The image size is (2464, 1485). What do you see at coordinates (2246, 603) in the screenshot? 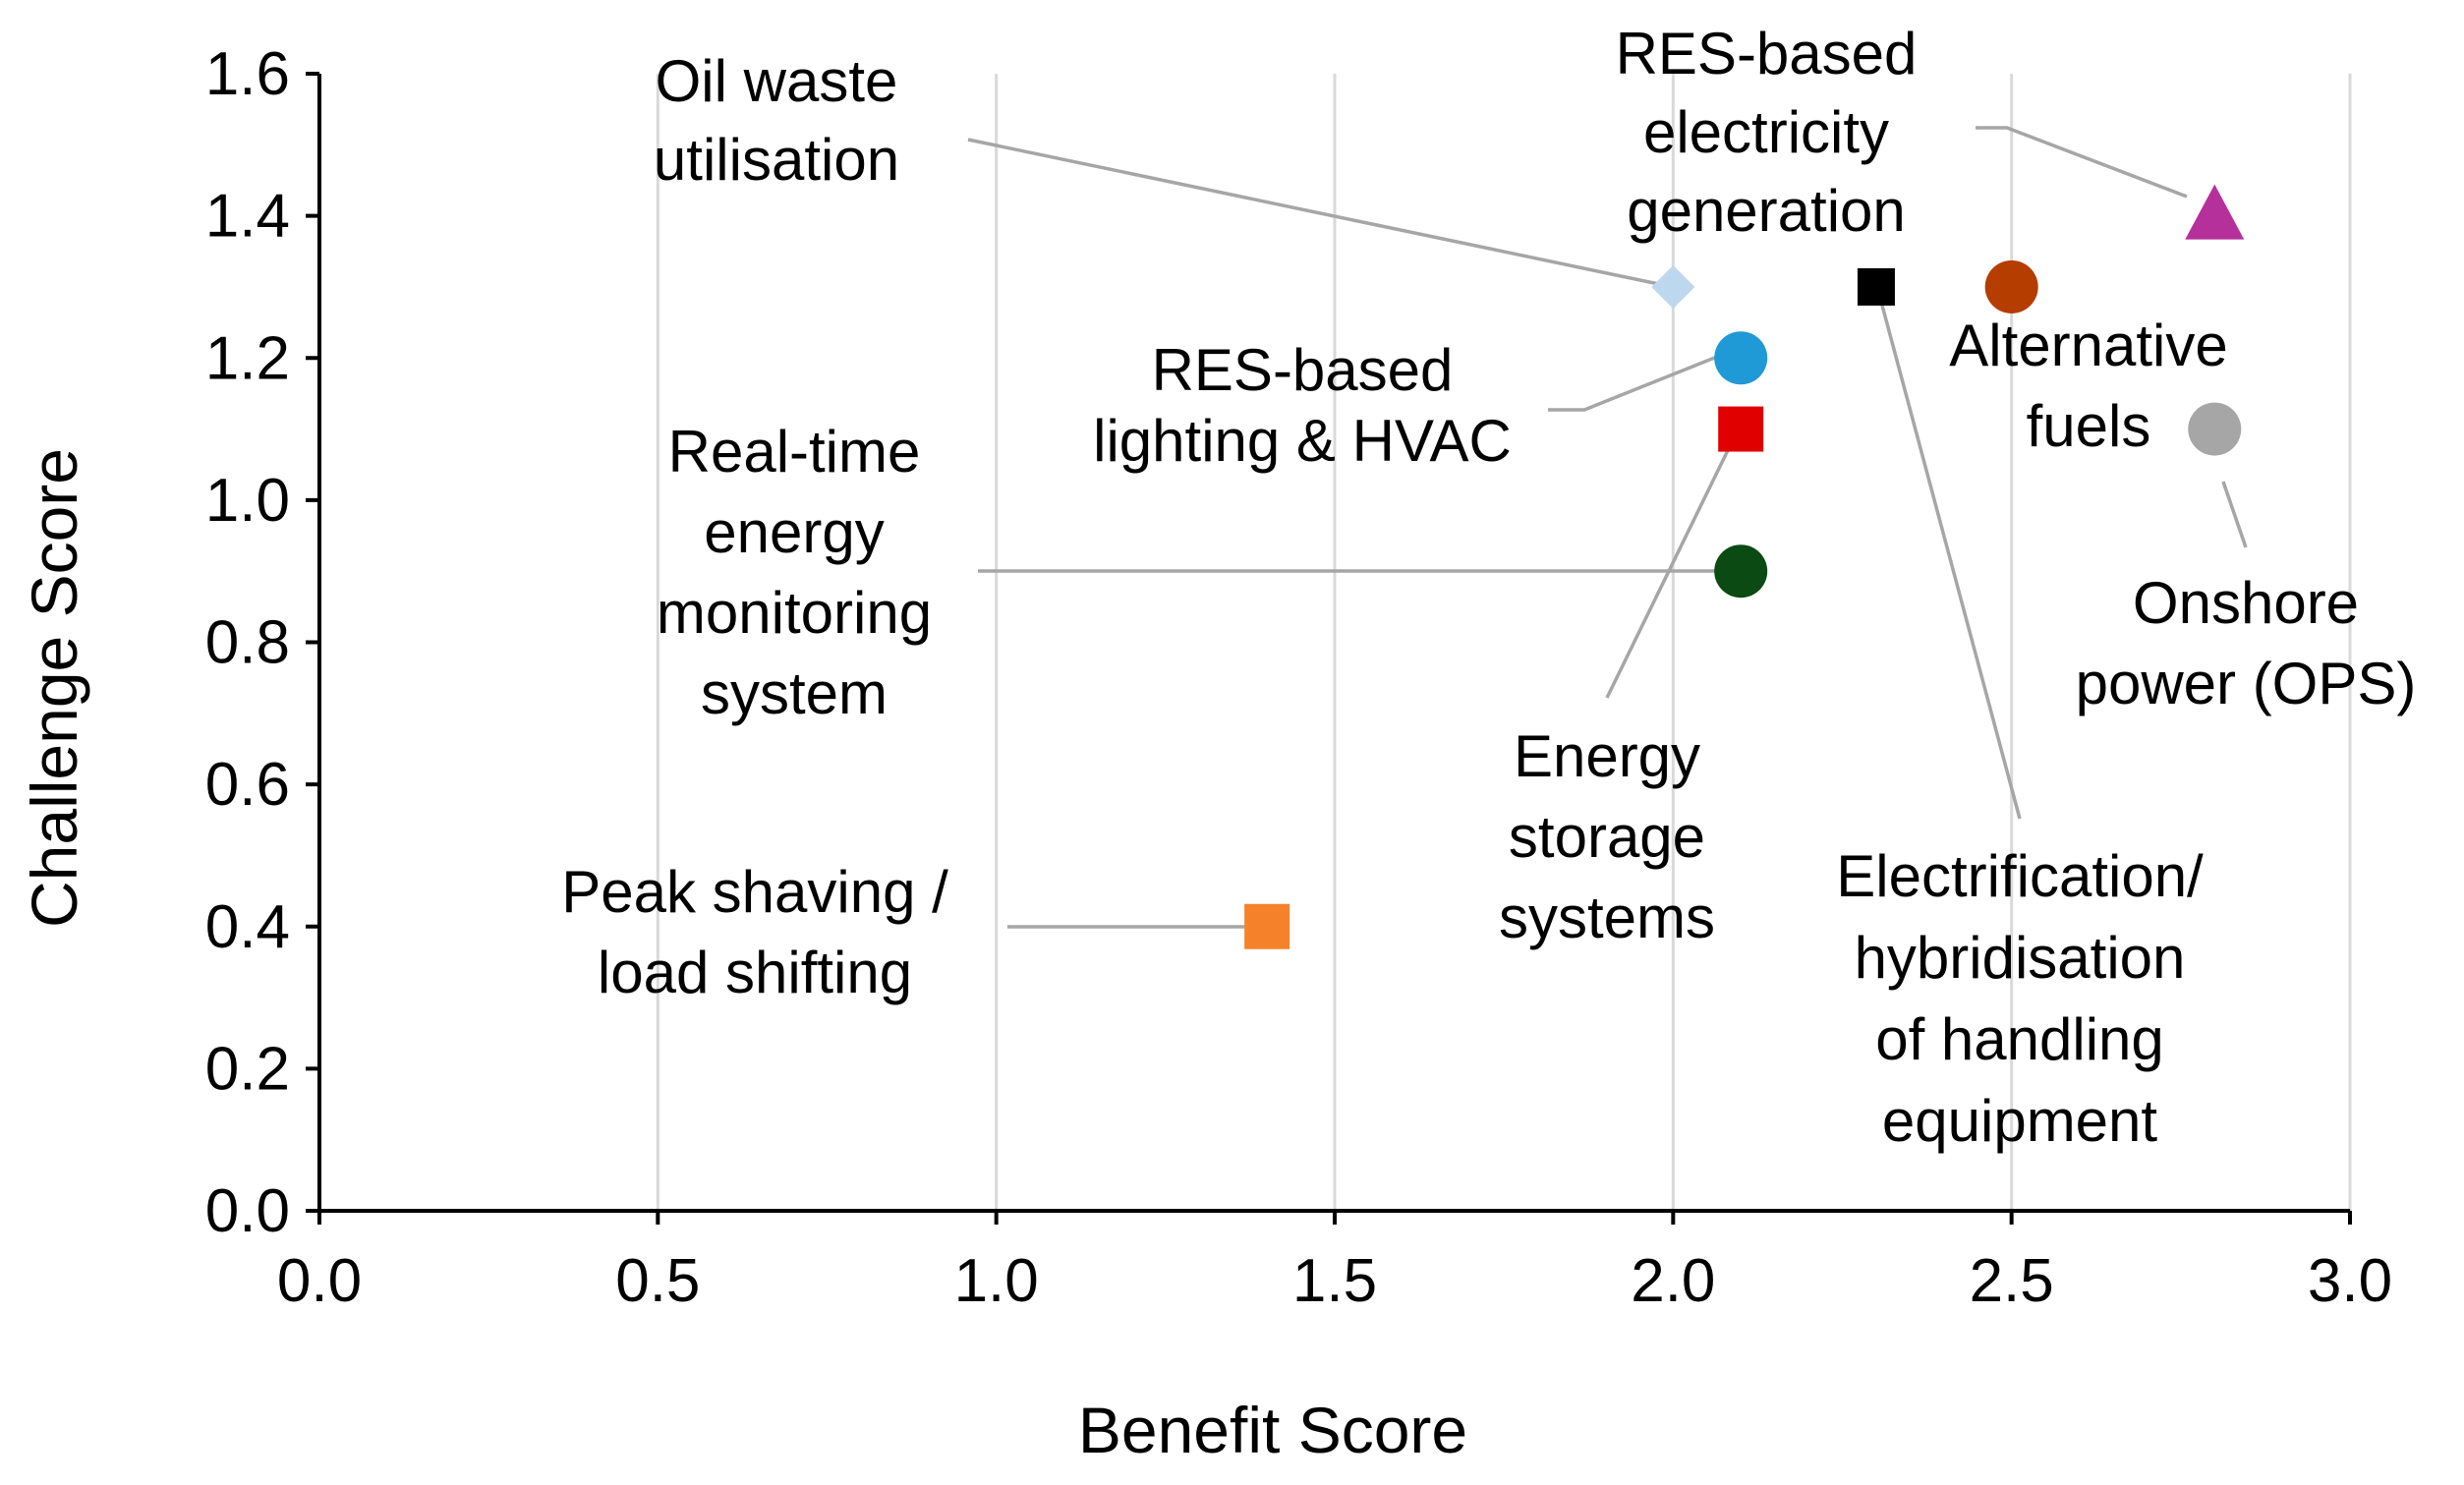
I see `label-line: Onshore` at bounding box center [2246, 603].